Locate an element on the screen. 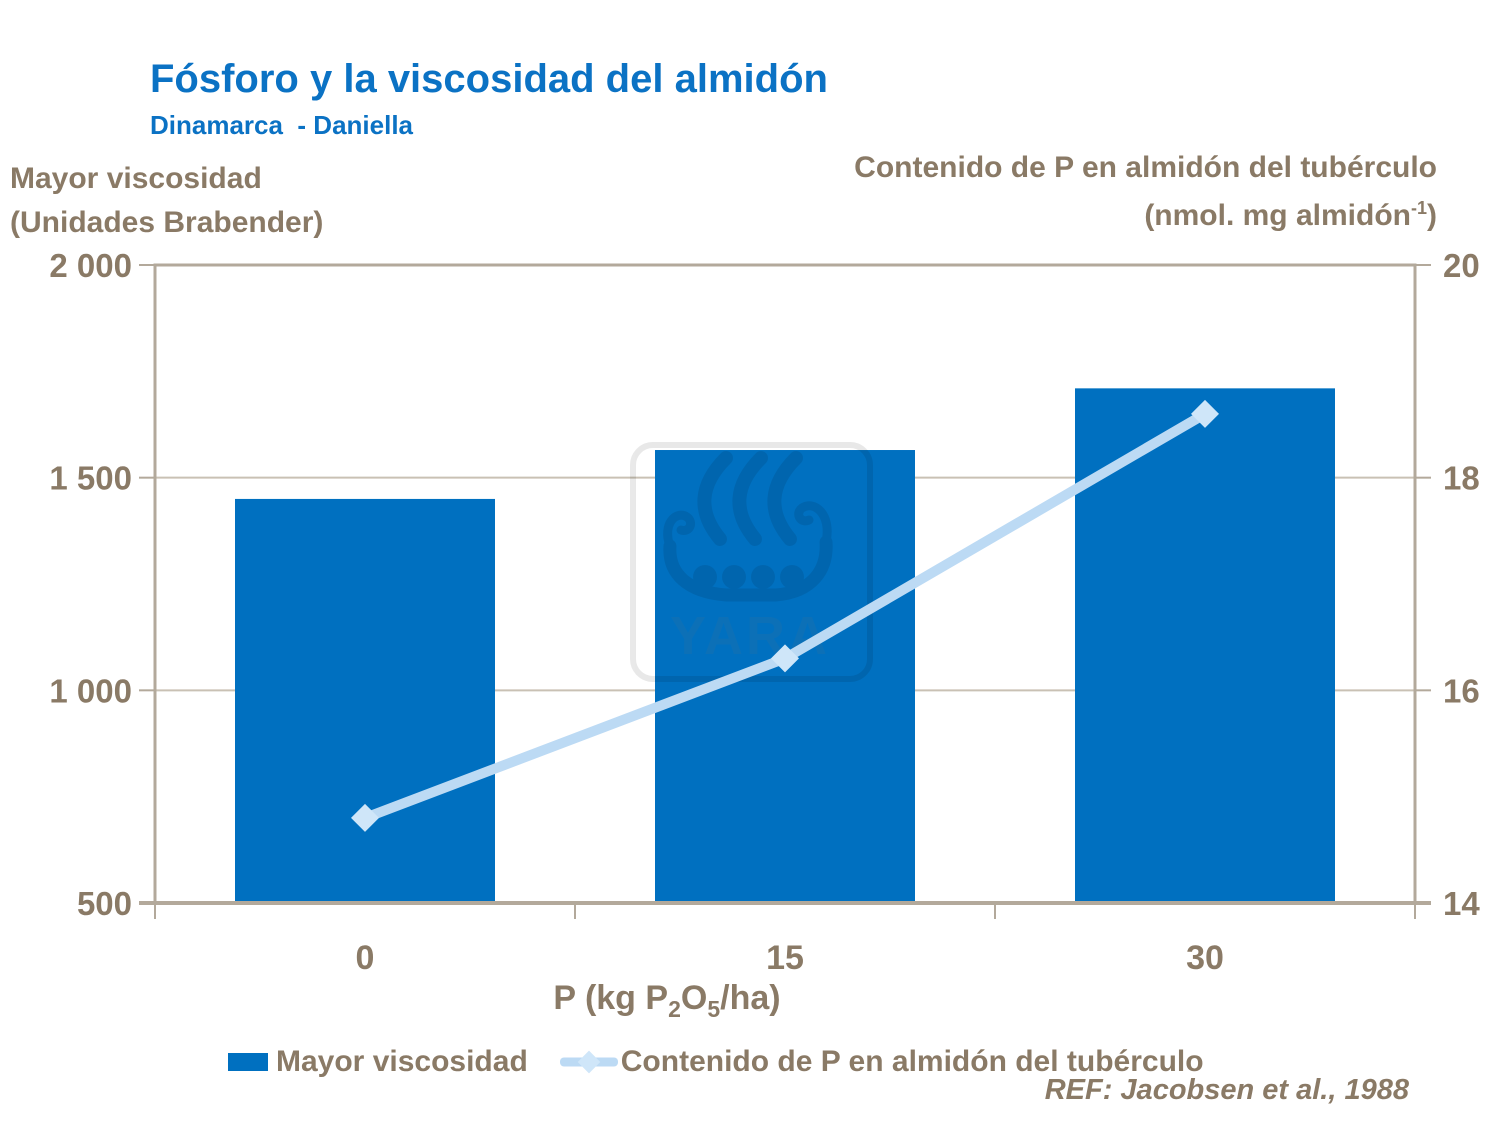 Image resolution: width=1500 pixels, height=1125 pixels. x-axis-title: P (kg P2O5/ha) is located at coordinates (666, 1001).